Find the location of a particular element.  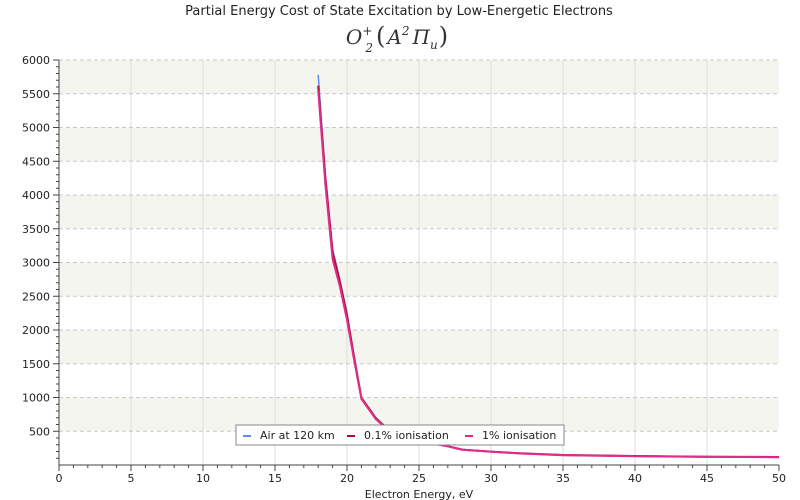

y-tick-label: 1500 is located at coordinates (36, 364).